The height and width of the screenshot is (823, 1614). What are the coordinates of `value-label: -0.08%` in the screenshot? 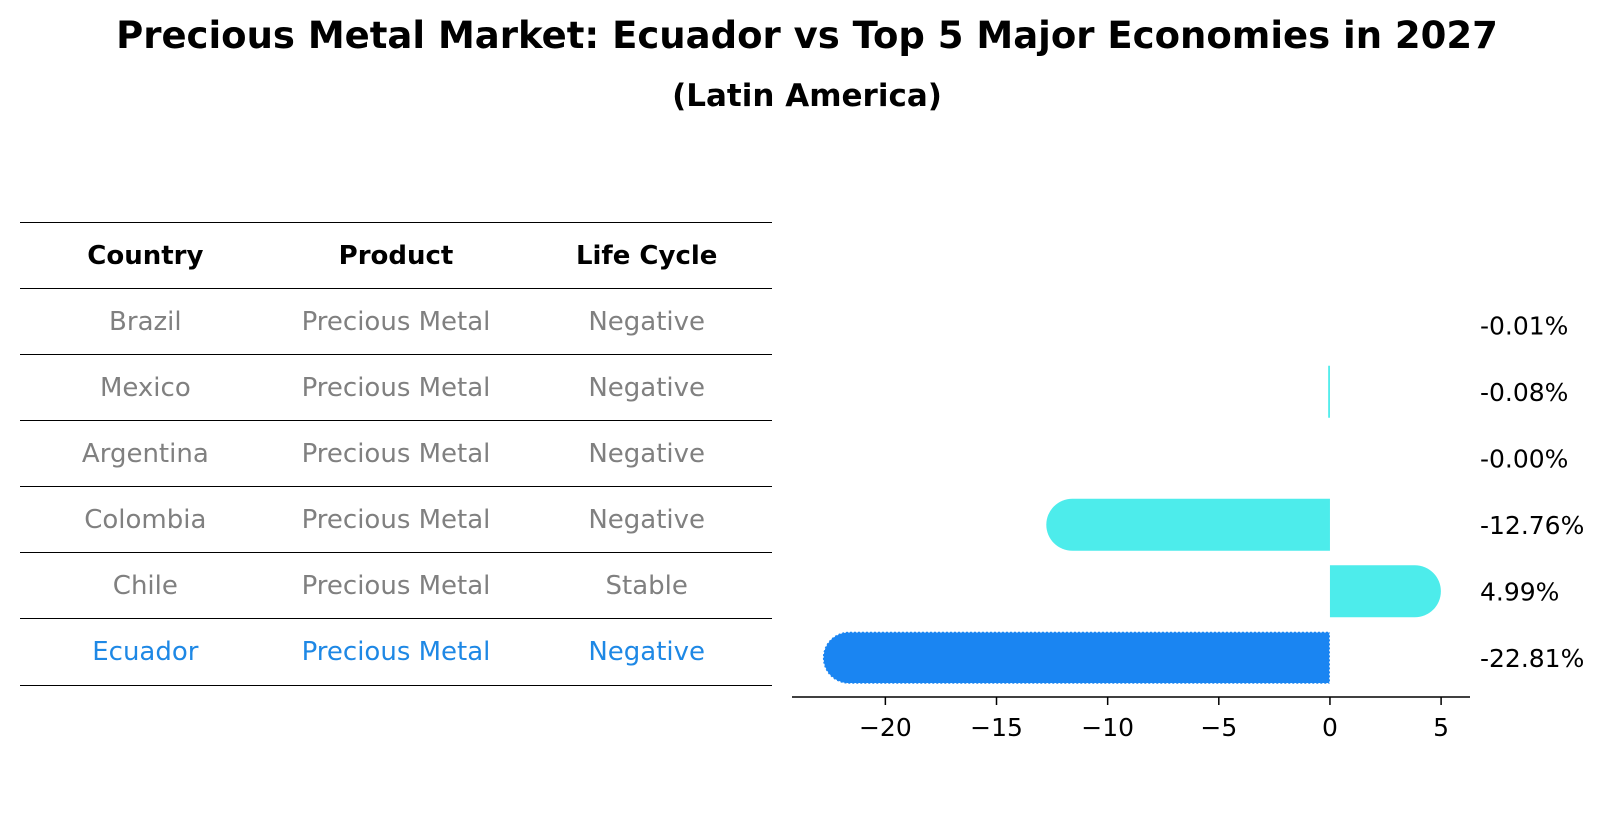 It's located at (1524, 392).